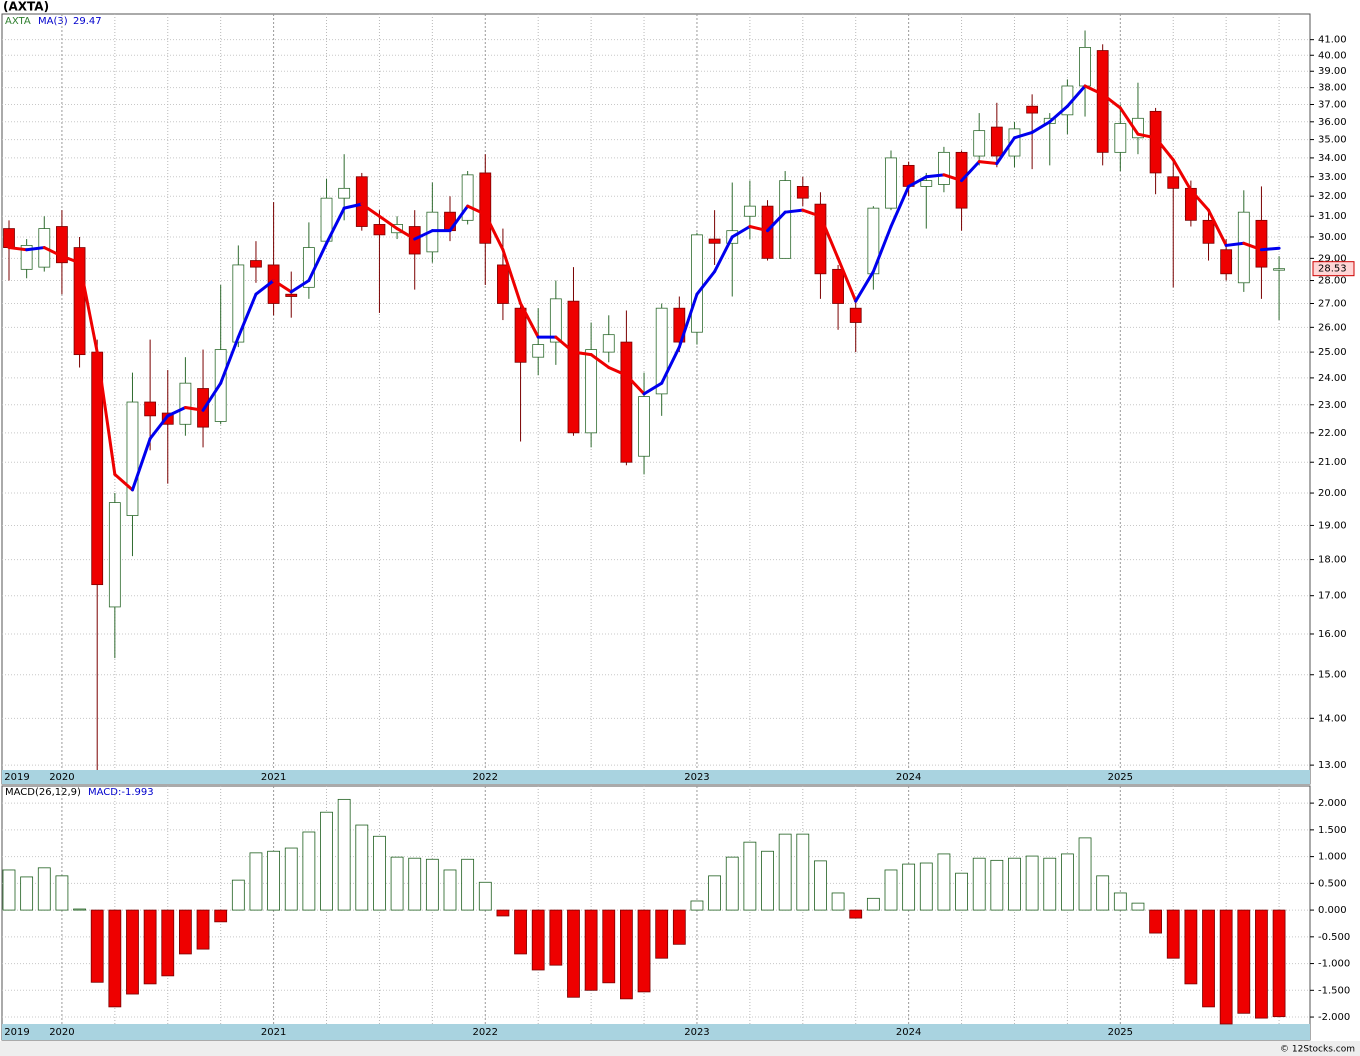 This screenshot has width=1360, height=1056. What do you see at coordinates (1332, 718) in the screenshot?
I see `y-tick-label: 14.00` at bounding box center [1332, 718].